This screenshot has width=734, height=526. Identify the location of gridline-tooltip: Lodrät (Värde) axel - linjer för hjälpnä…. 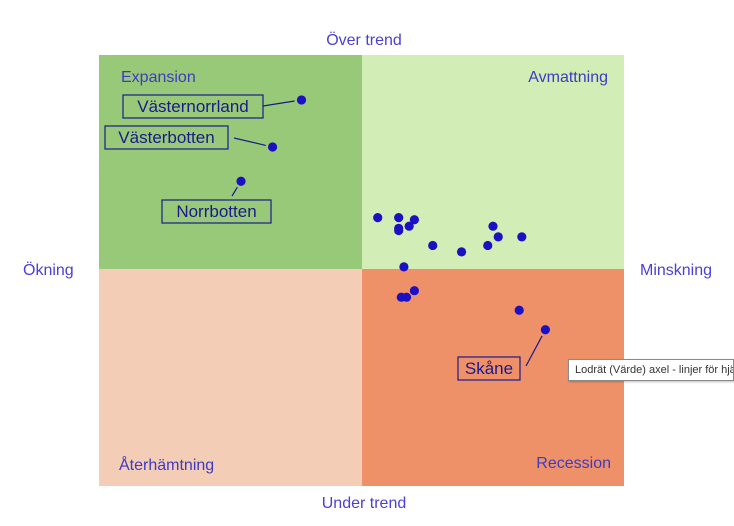
(651, 370).